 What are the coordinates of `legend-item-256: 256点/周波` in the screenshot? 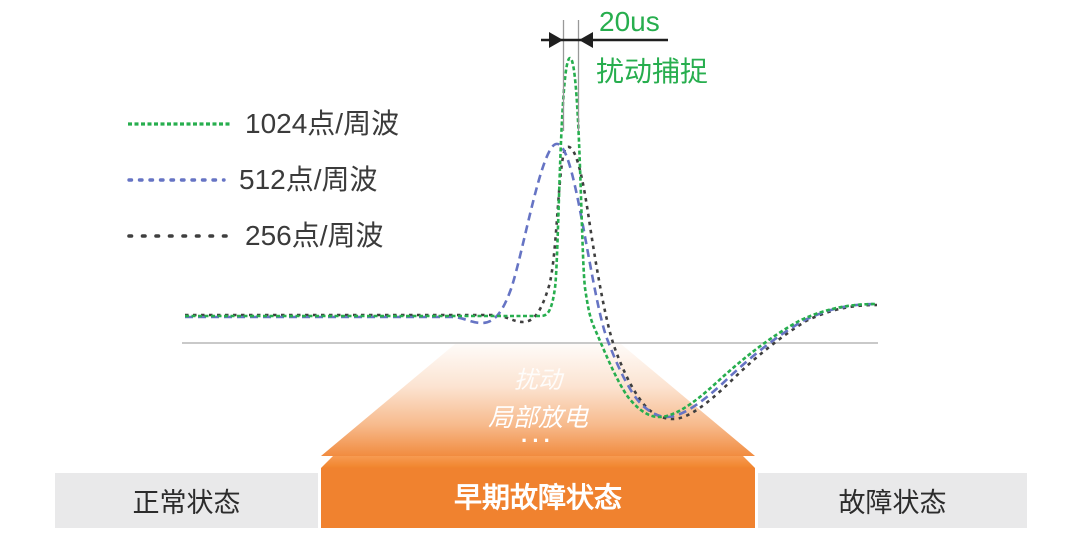 It's located at (255, 236).